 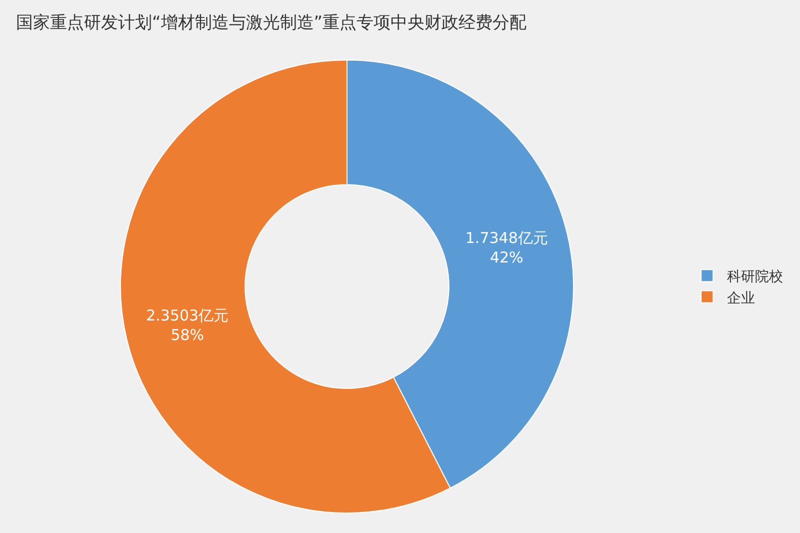 I want to click on data-label: 1.7348亿元 42%, so click(x=506, y=248).